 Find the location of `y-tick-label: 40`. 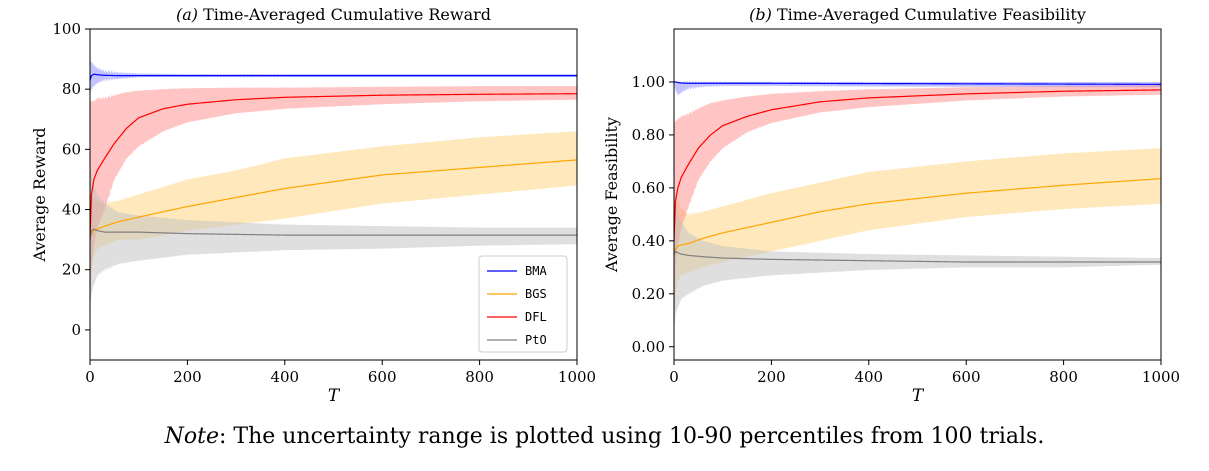

y-tick-label: 40 is located at coordinates (71, 210).